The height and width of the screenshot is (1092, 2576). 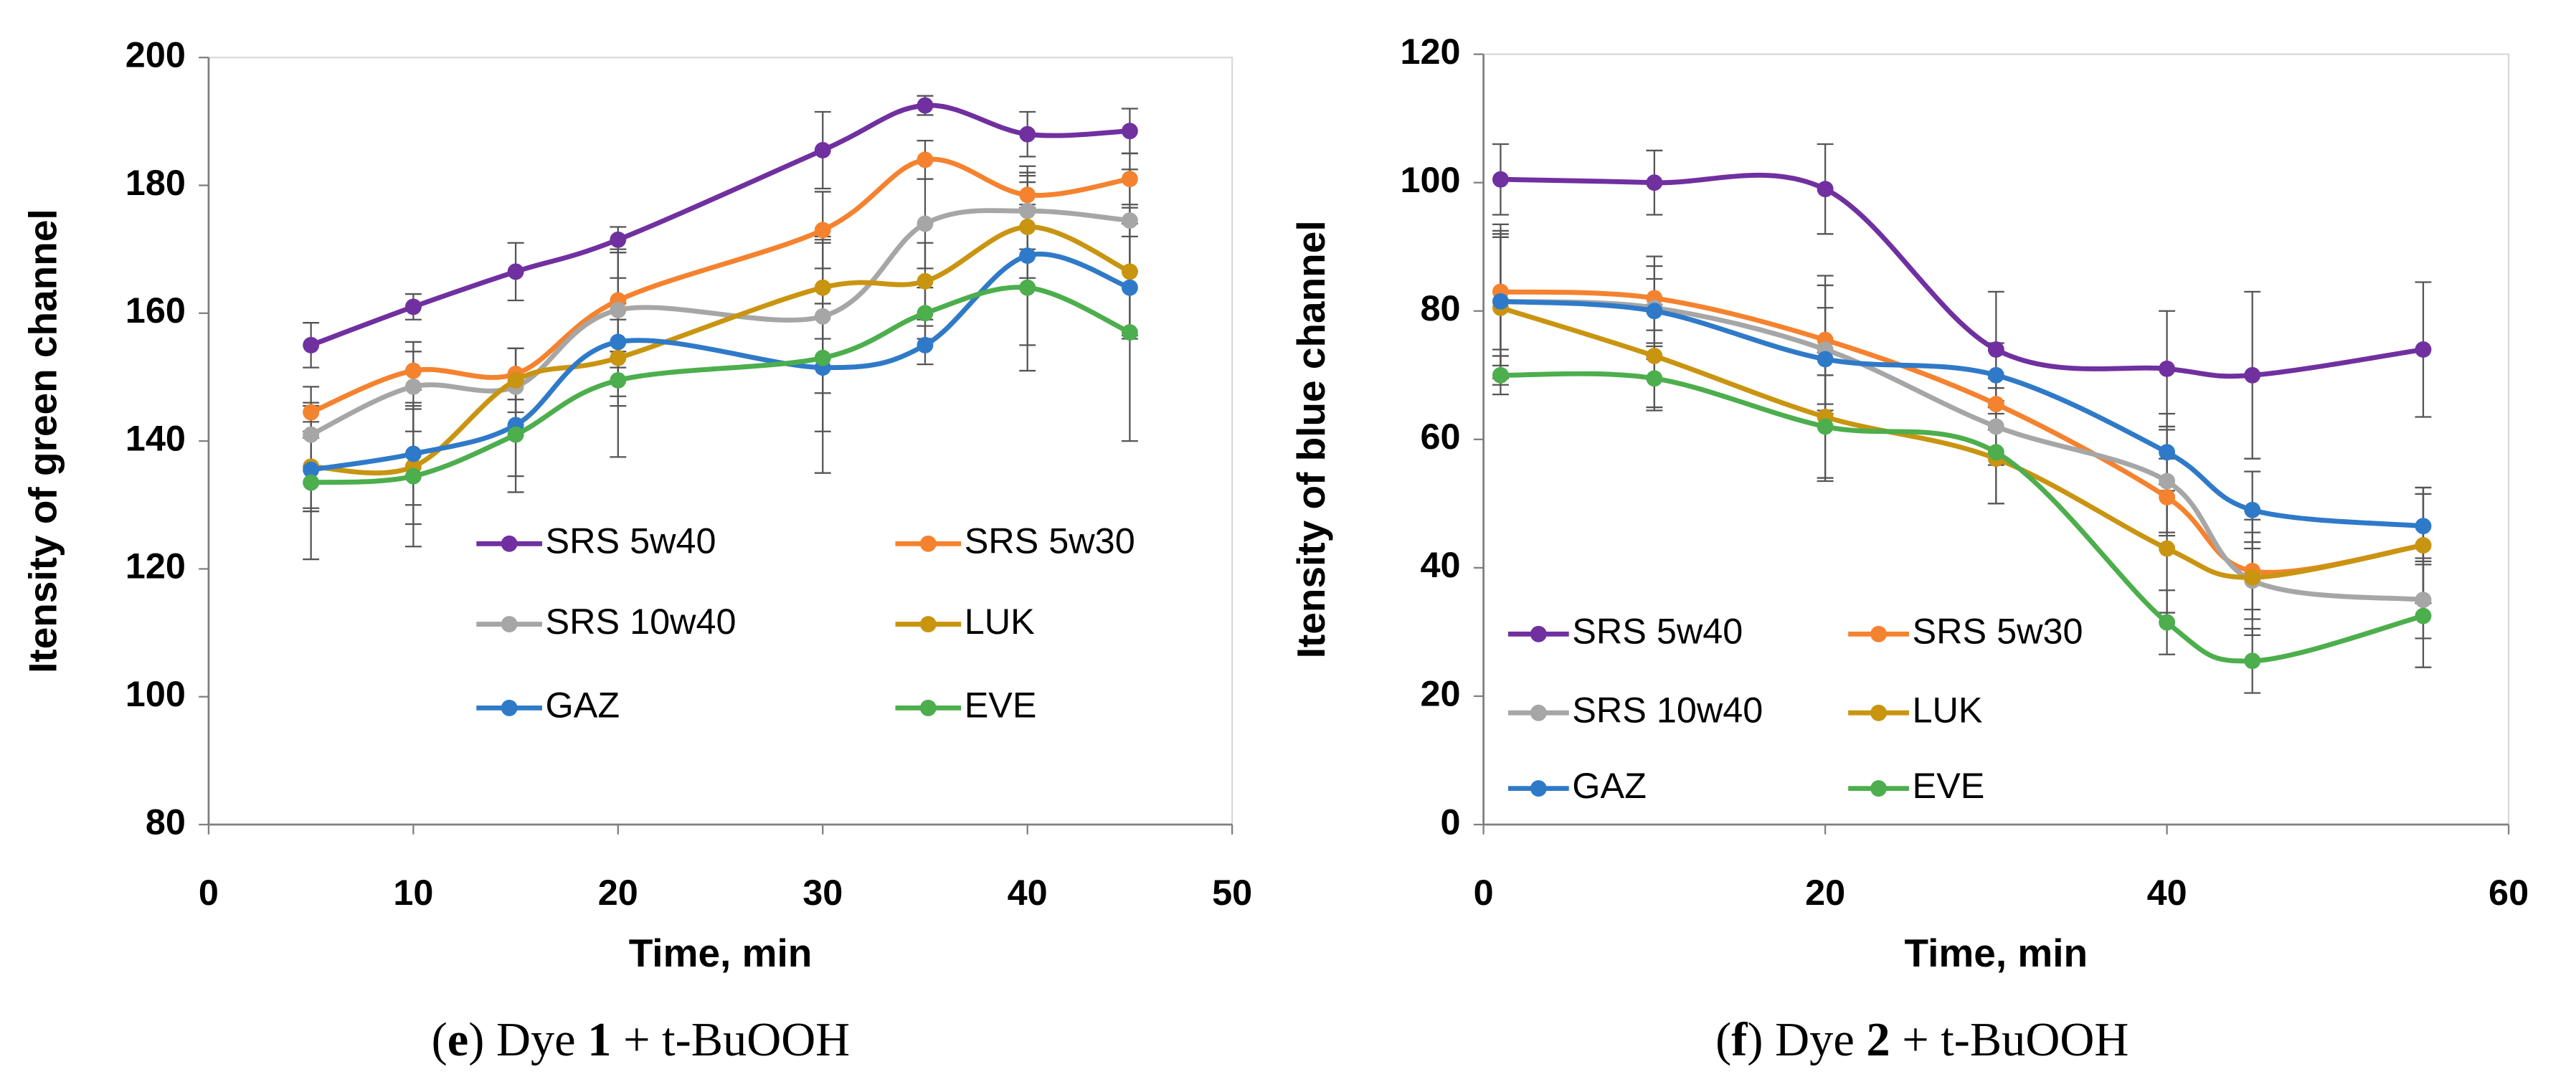 I want to click on caption-part: 1, so click(x=599, y=1040).